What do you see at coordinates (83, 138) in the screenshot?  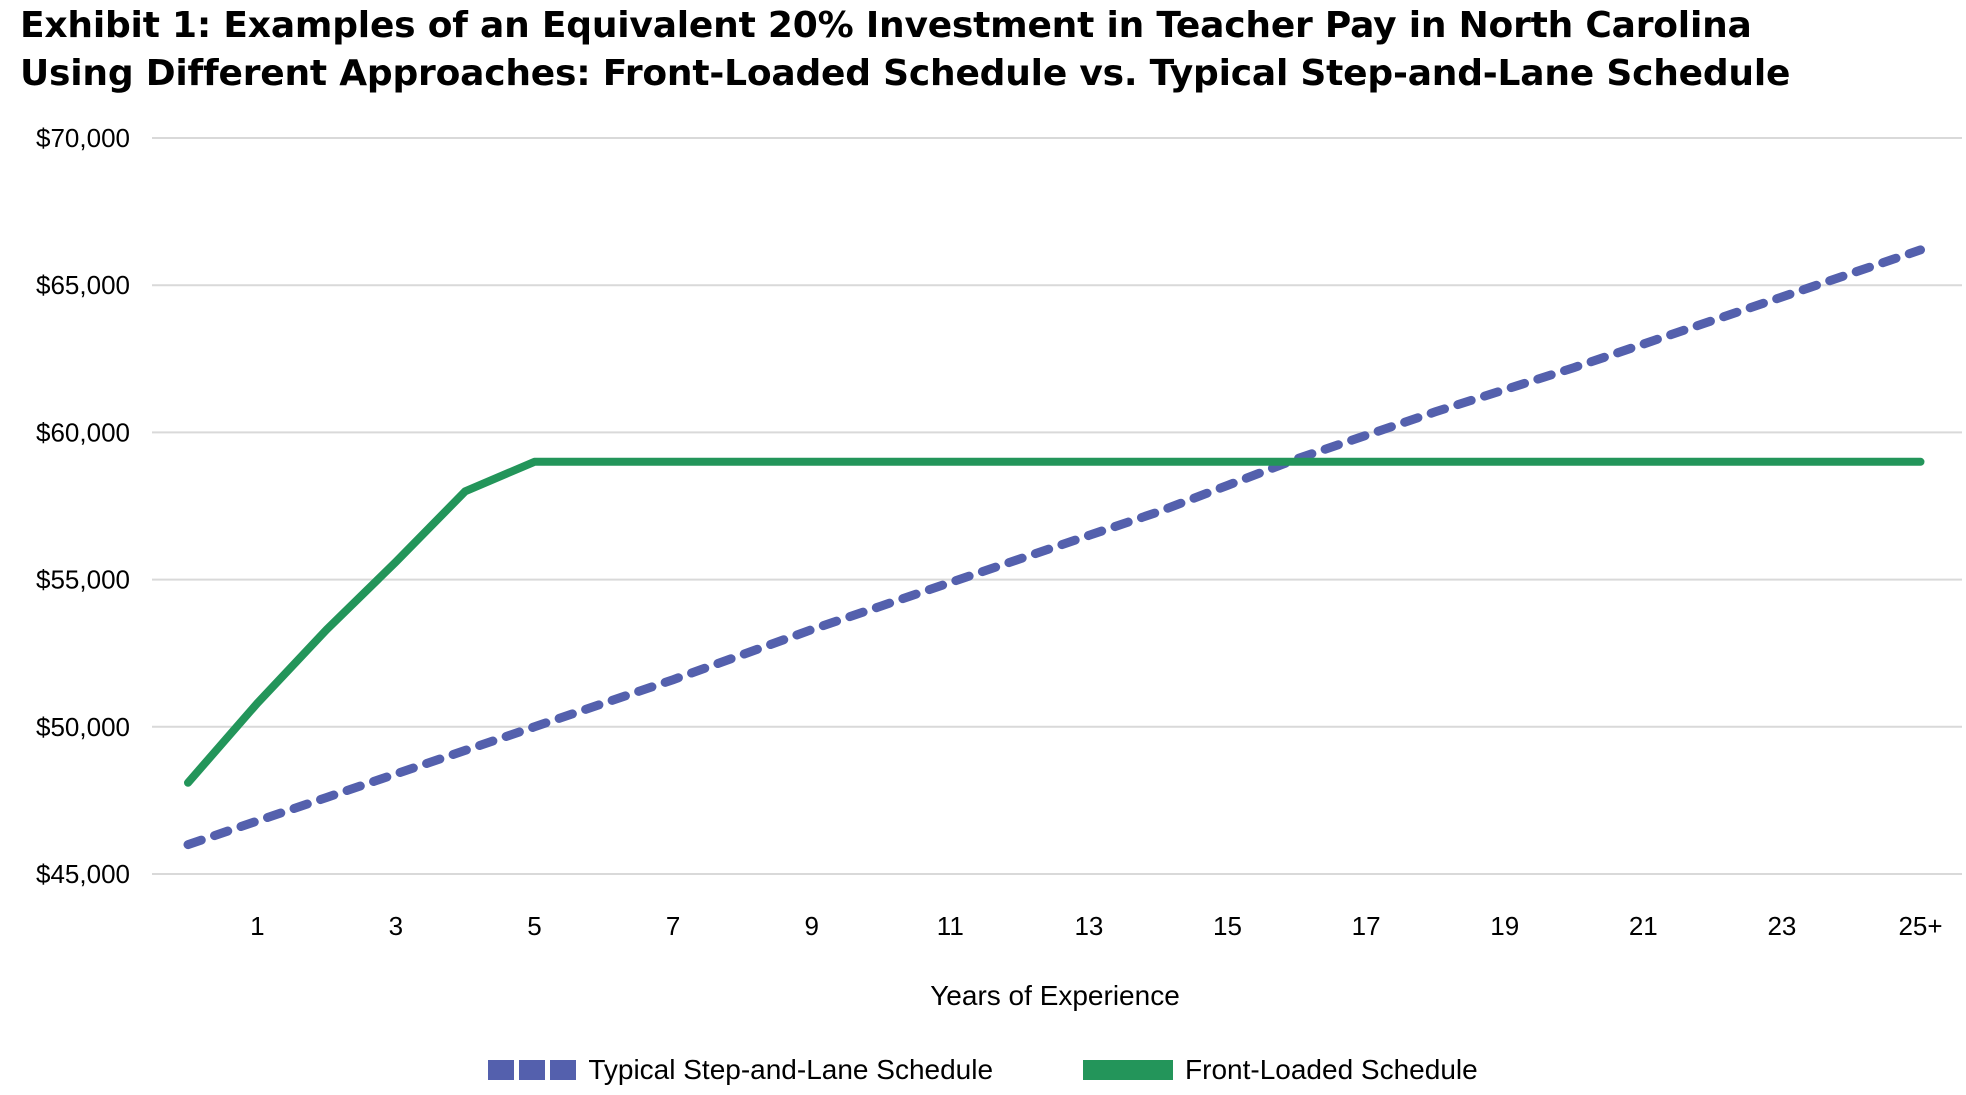 I see `y-tick-label: $70,000` at bounding box center [83, 138].